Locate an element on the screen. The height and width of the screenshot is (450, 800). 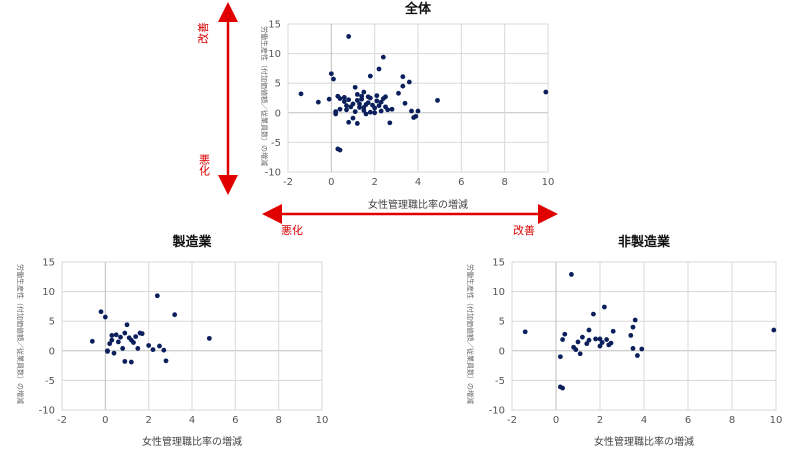
y-tick-label: -10 is located at coordinates (47, 411).